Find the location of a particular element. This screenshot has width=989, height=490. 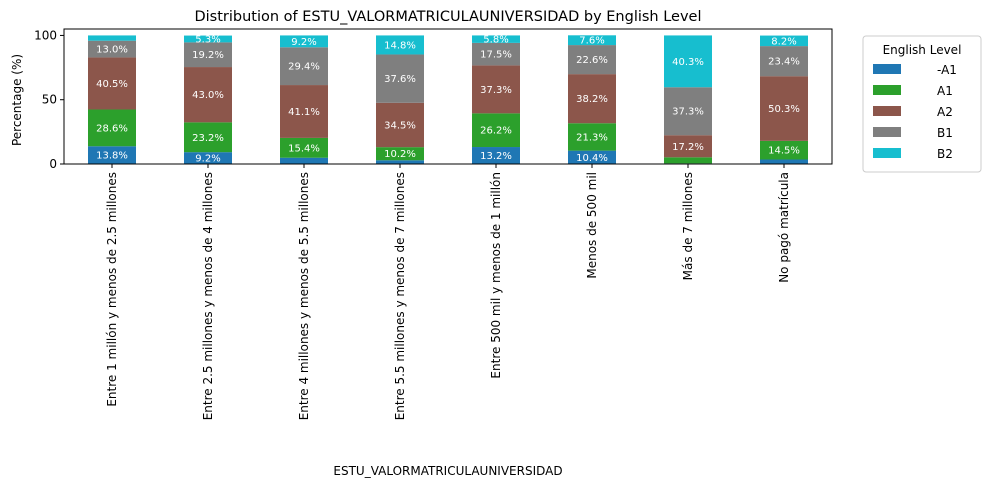

bar-label: 13.8% is located at coordinates (112, 156).